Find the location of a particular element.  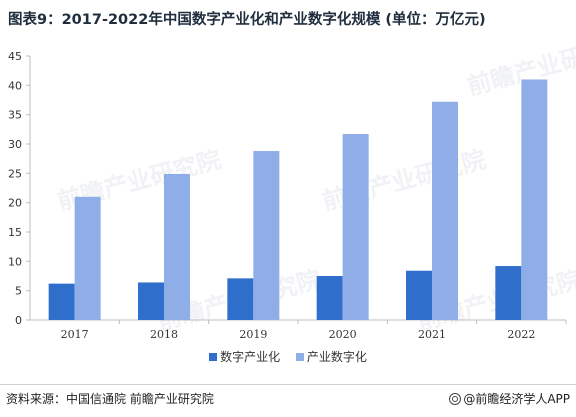

y-tick-label: 0 is located at coordinates (18, 320).